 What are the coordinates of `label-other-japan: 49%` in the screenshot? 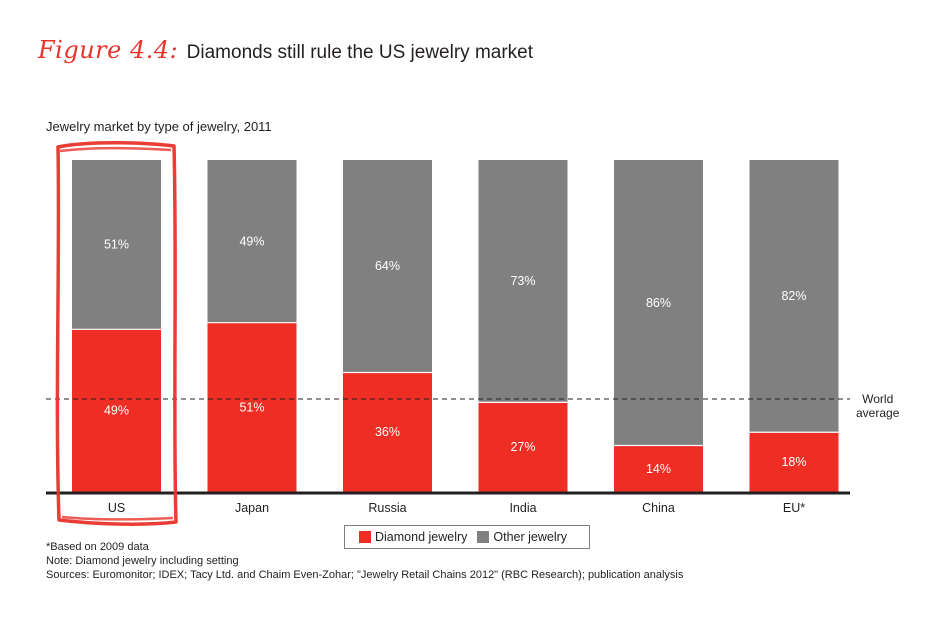 It's located at (251, 241).